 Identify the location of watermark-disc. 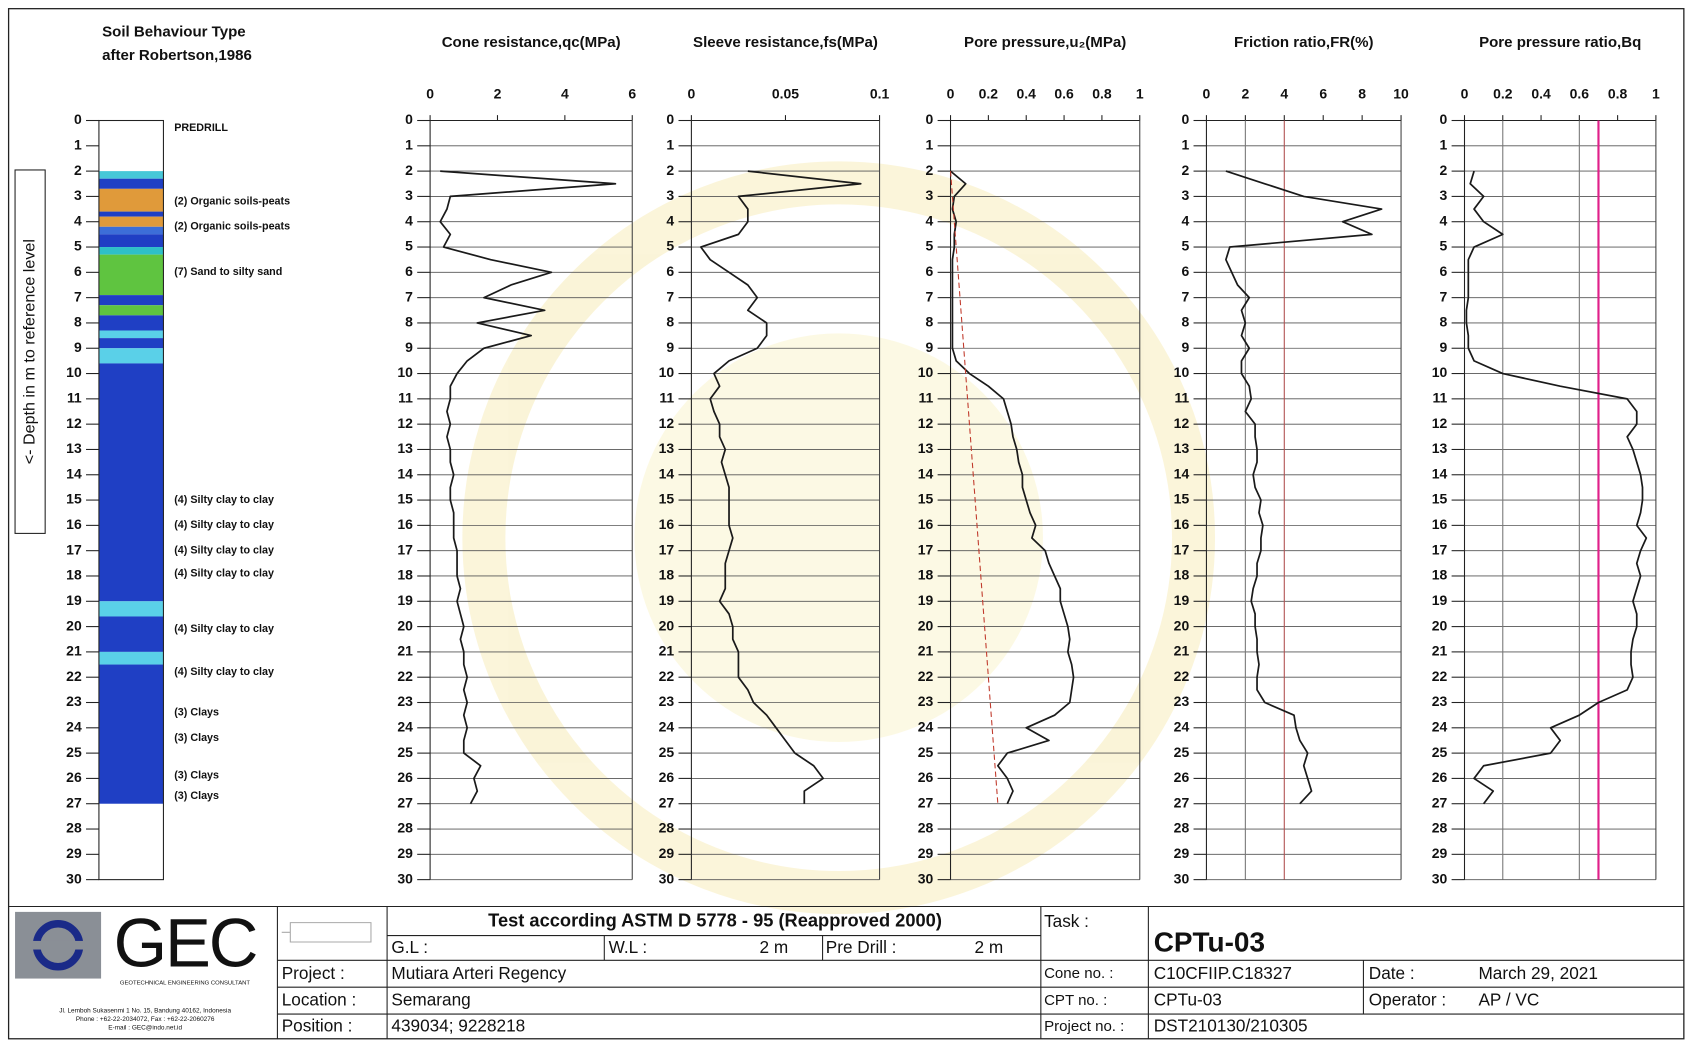
(838, 538).